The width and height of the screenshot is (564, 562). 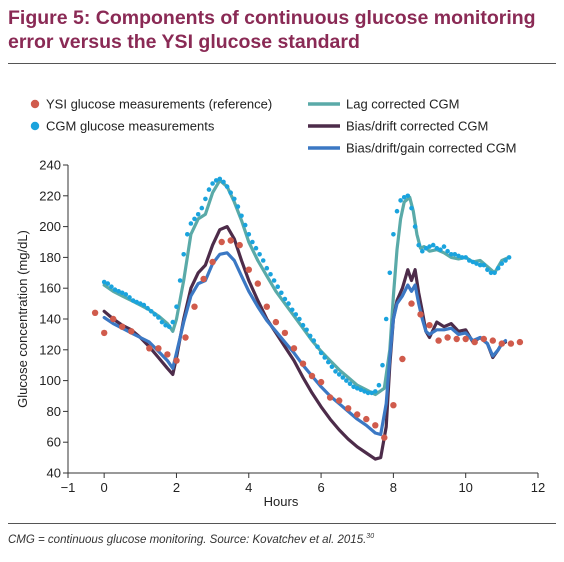 What do you see at coordinates (50, 288) in the screenshot?
I see `y-tick-label: 160` at bounding box center [50, 288].